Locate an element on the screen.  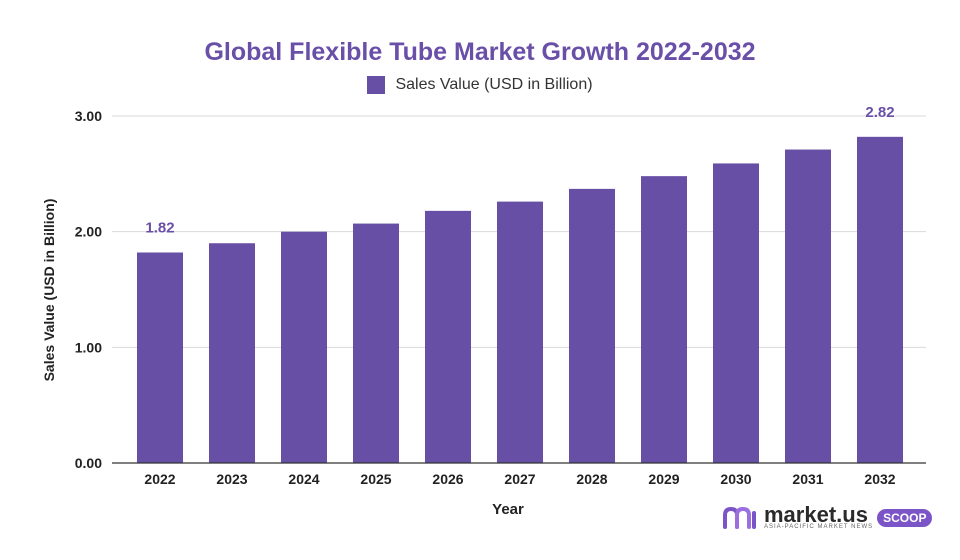
data-label: 1.82 is located at coordinates (159, 227).